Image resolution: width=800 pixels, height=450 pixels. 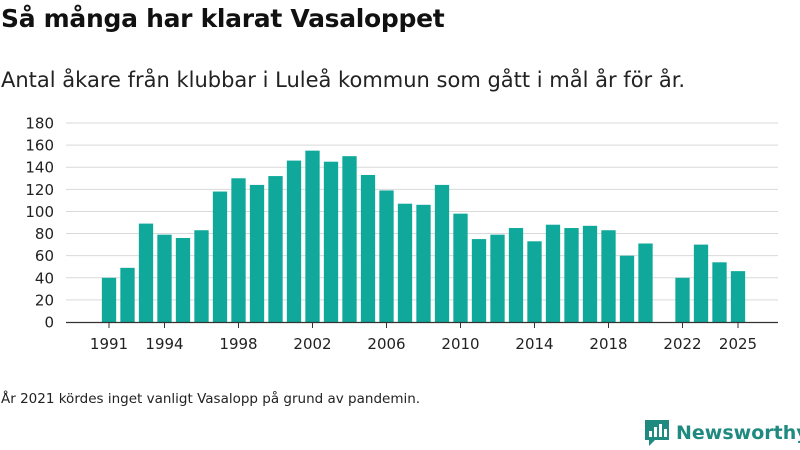 What do you see at coordinates (39, 212) in the screenshot?
I see `y-tick-label: 100` at bounding box center [39, 212].